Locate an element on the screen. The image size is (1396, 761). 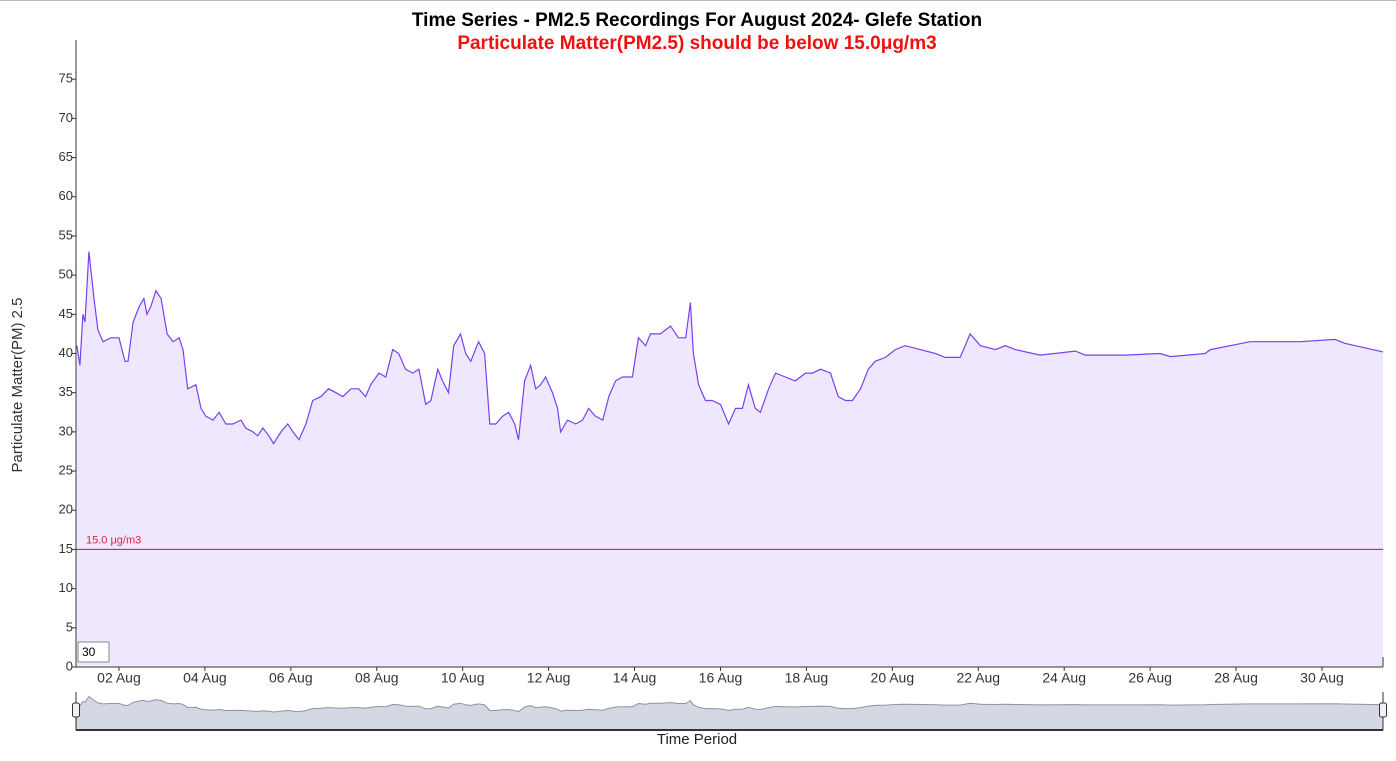
x-tick-label: 12 Aug is located at coordinates (549, 678).